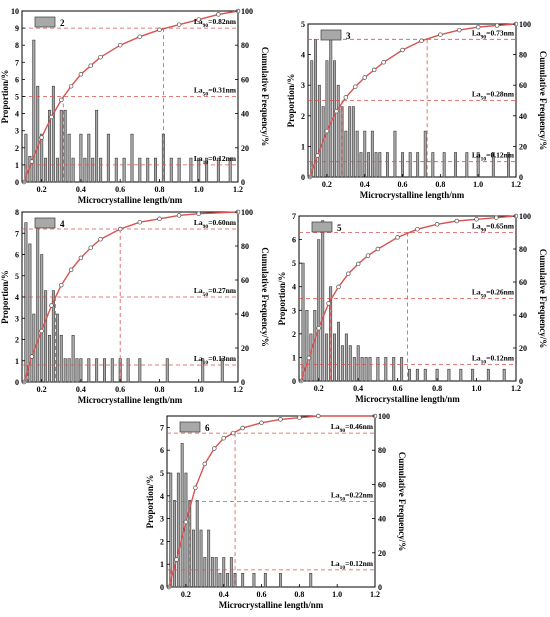  I want to click on left-tick-label: 9, so click(17, 28).